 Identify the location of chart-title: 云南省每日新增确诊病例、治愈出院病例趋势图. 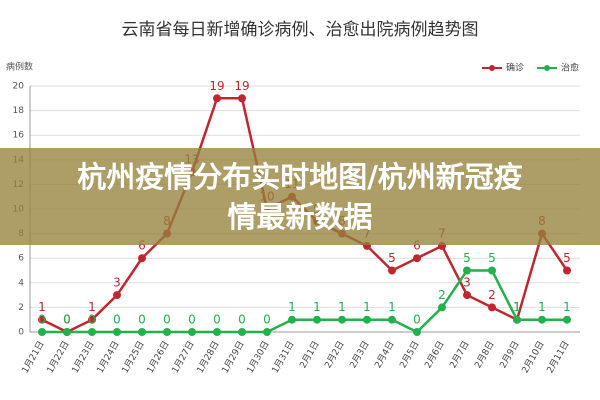
(300, 30).